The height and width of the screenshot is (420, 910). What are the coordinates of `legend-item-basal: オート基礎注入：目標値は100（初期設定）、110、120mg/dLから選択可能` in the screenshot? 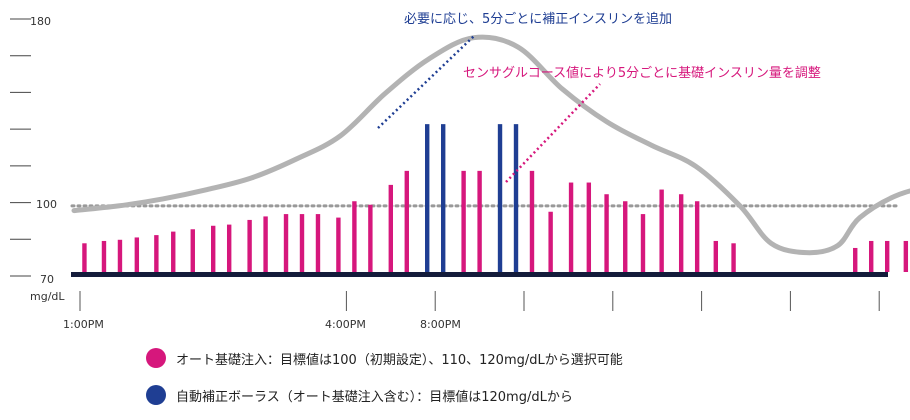 It's located at (384, 358).